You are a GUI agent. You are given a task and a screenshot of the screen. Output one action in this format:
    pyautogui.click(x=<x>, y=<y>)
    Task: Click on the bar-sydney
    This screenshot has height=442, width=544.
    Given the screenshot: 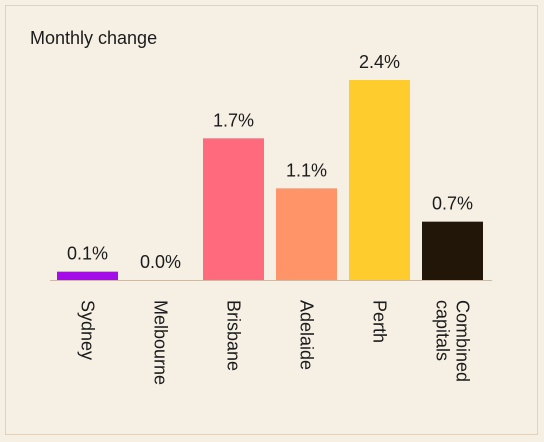 What is the action you would take?
    pyautogui.click(x=87, y=275)
    